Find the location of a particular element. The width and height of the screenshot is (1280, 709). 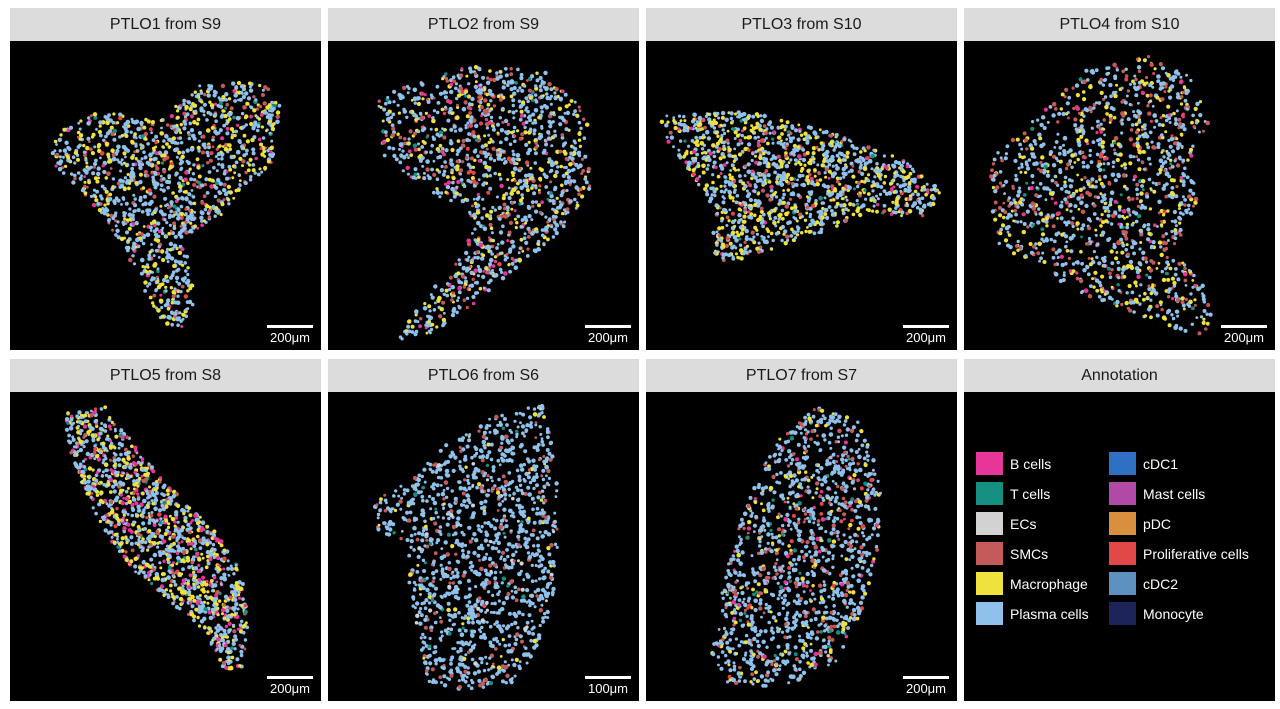

annotation-title: Annotation is located at coordinates (1119, 375).